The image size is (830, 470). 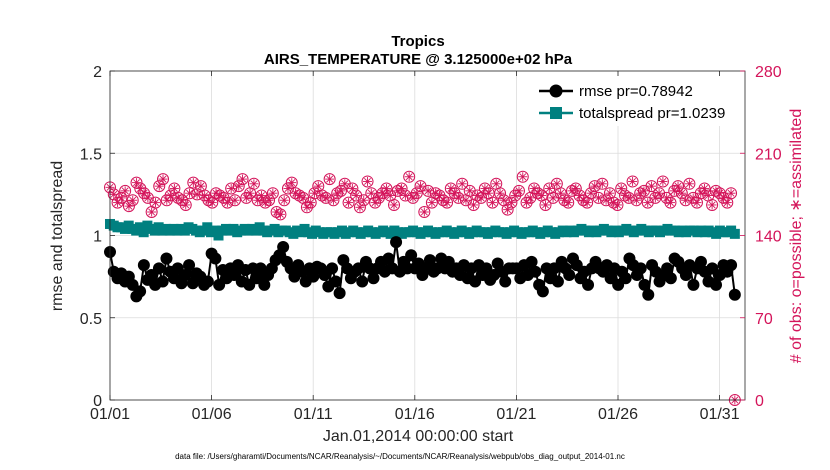 I want to click on y-tick-label: 0.5, so click(x=91, y=319).